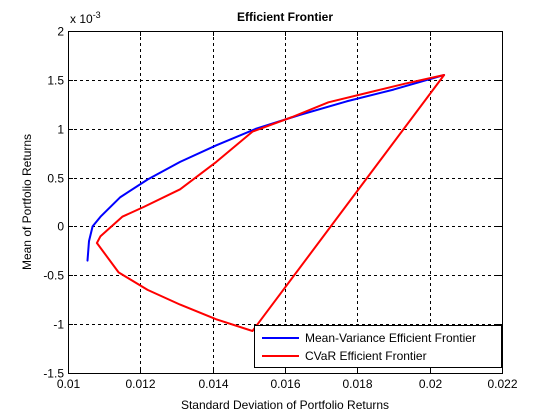  What do you see at coordinates (213, 384) in the screenshot?
I see `x-tick-label: 0.014` at bounding box center [213, 384].